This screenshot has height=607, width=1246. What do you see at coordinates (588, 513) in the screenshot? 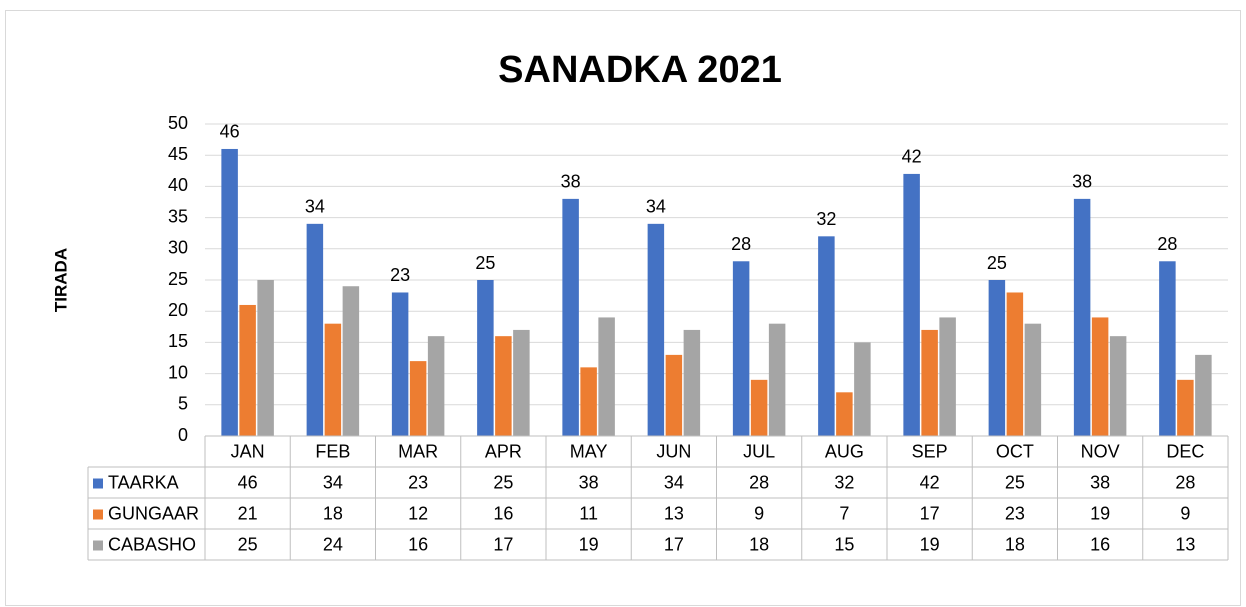
I see `table-cell: 11` at bounding box center [588, 513].